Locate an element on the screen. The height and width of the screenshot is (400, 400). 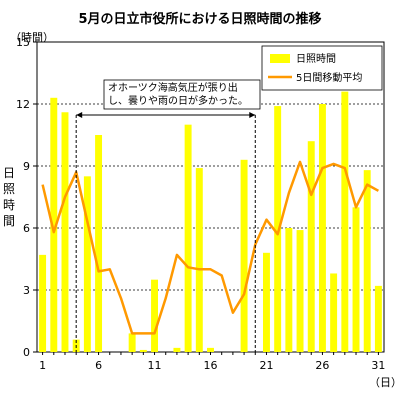
x-tick-label: 21 is located at coordinates (266, 365).